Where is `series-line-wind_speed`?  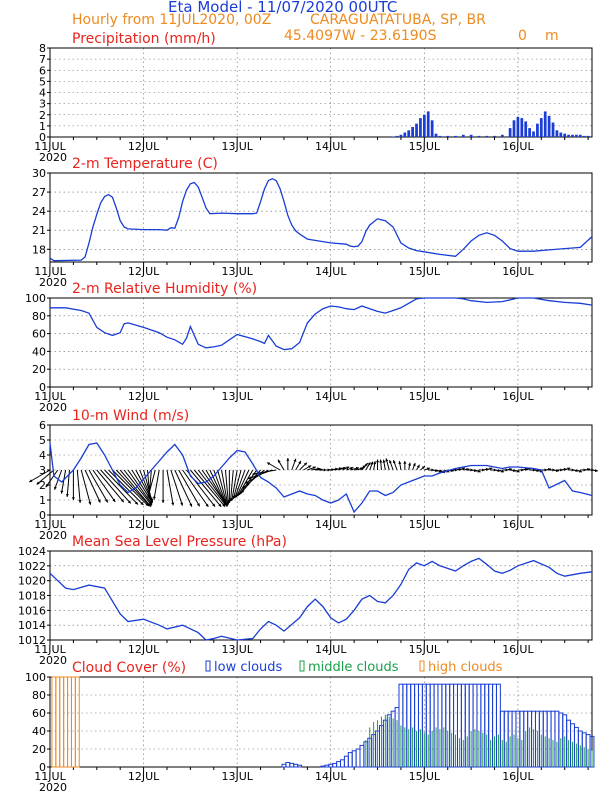
series-line-wind_speed is located at coordinates (321, 478).